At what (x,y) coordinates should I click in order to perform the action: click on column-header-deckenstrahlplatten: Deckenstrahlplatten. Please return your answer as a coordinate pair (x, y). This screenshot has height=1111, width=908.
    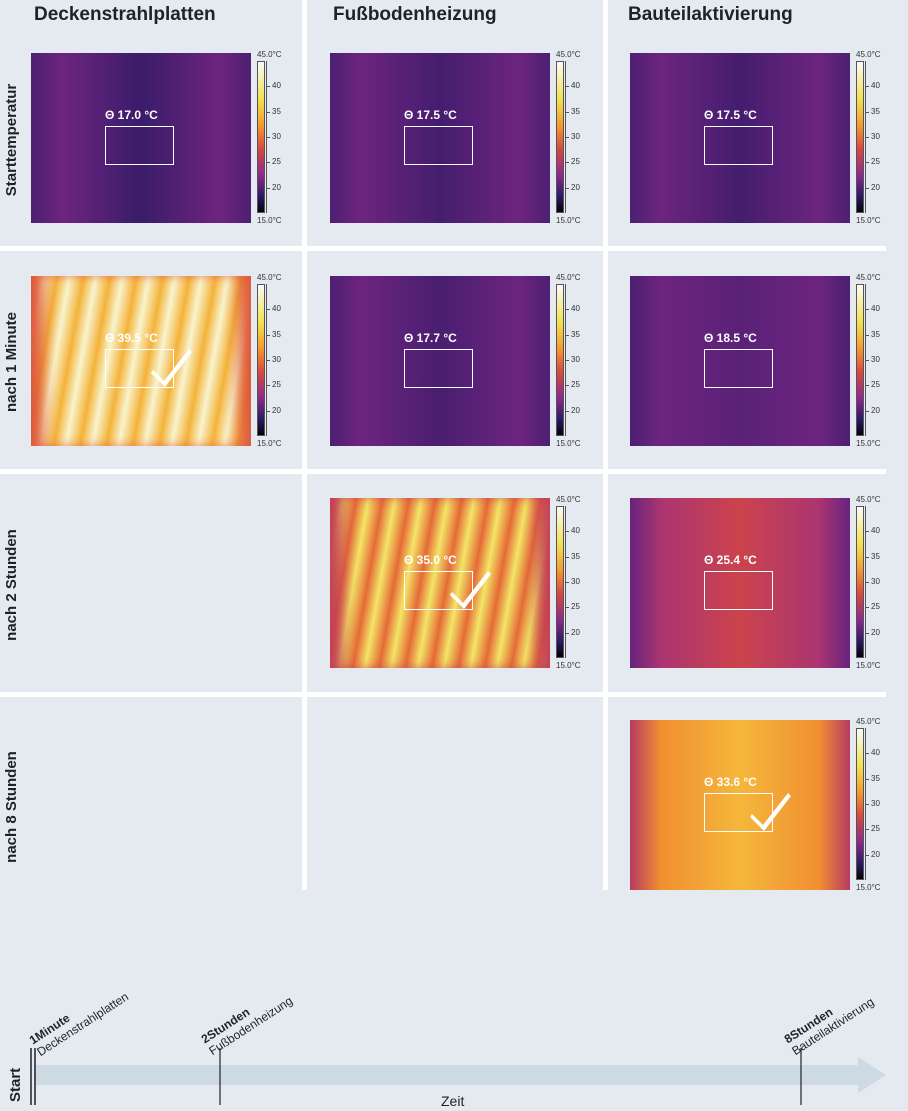
    Looking at the image, I should click on (125, 14).